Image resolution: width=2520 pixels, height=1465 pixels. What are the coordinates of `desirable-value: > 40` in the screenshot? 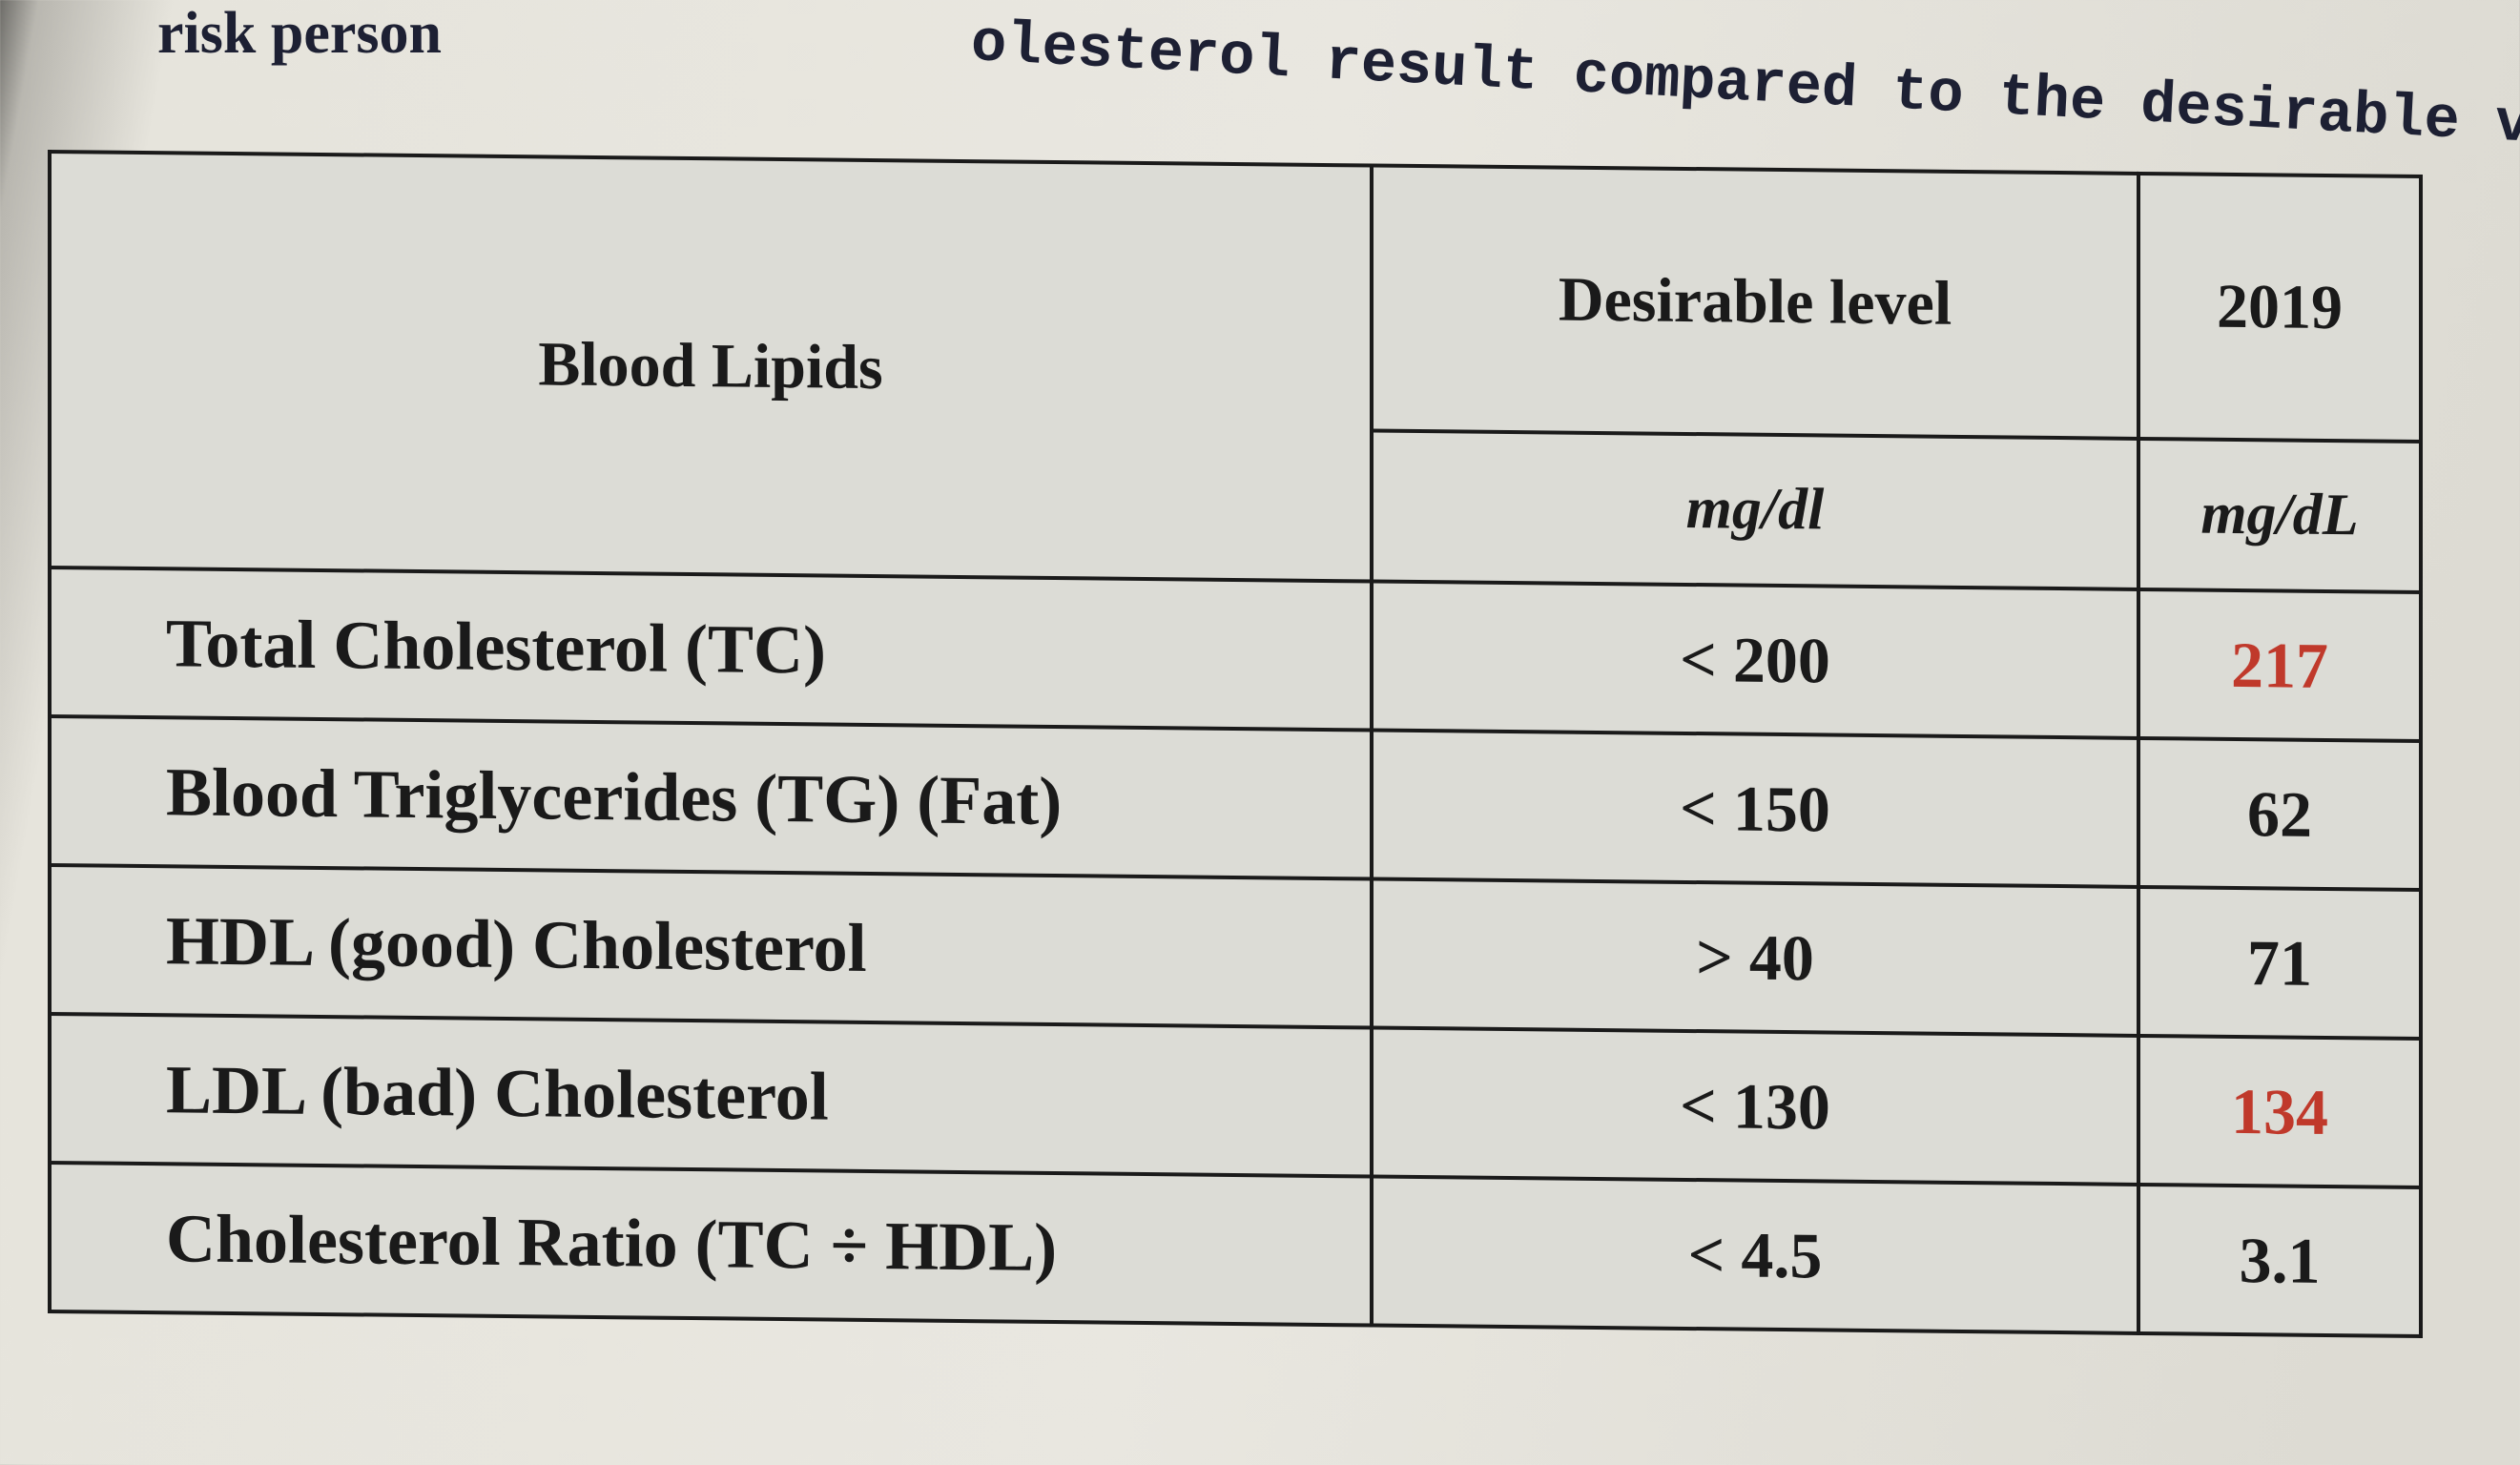 It's located at (1755, 957).